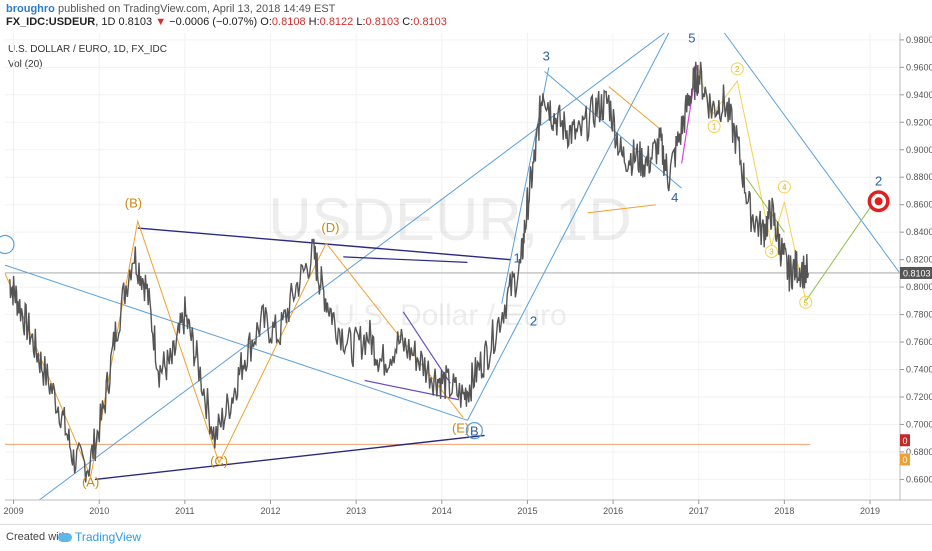 The height and width of the screenshot is (551, 932). What do you see at coordinates (919, 122) in the screenshot?
I see `y-tick-label: 0.9200` at bounding box center [919, 122].